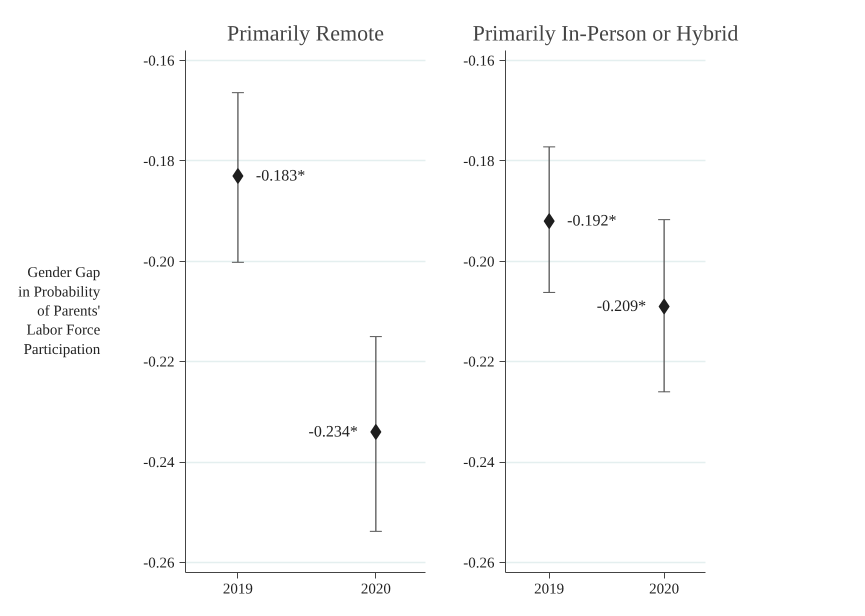  I want to click on y-axis-title: Gender Gap in Probability of Parents' Labor Force Participation, so click(59, 311).